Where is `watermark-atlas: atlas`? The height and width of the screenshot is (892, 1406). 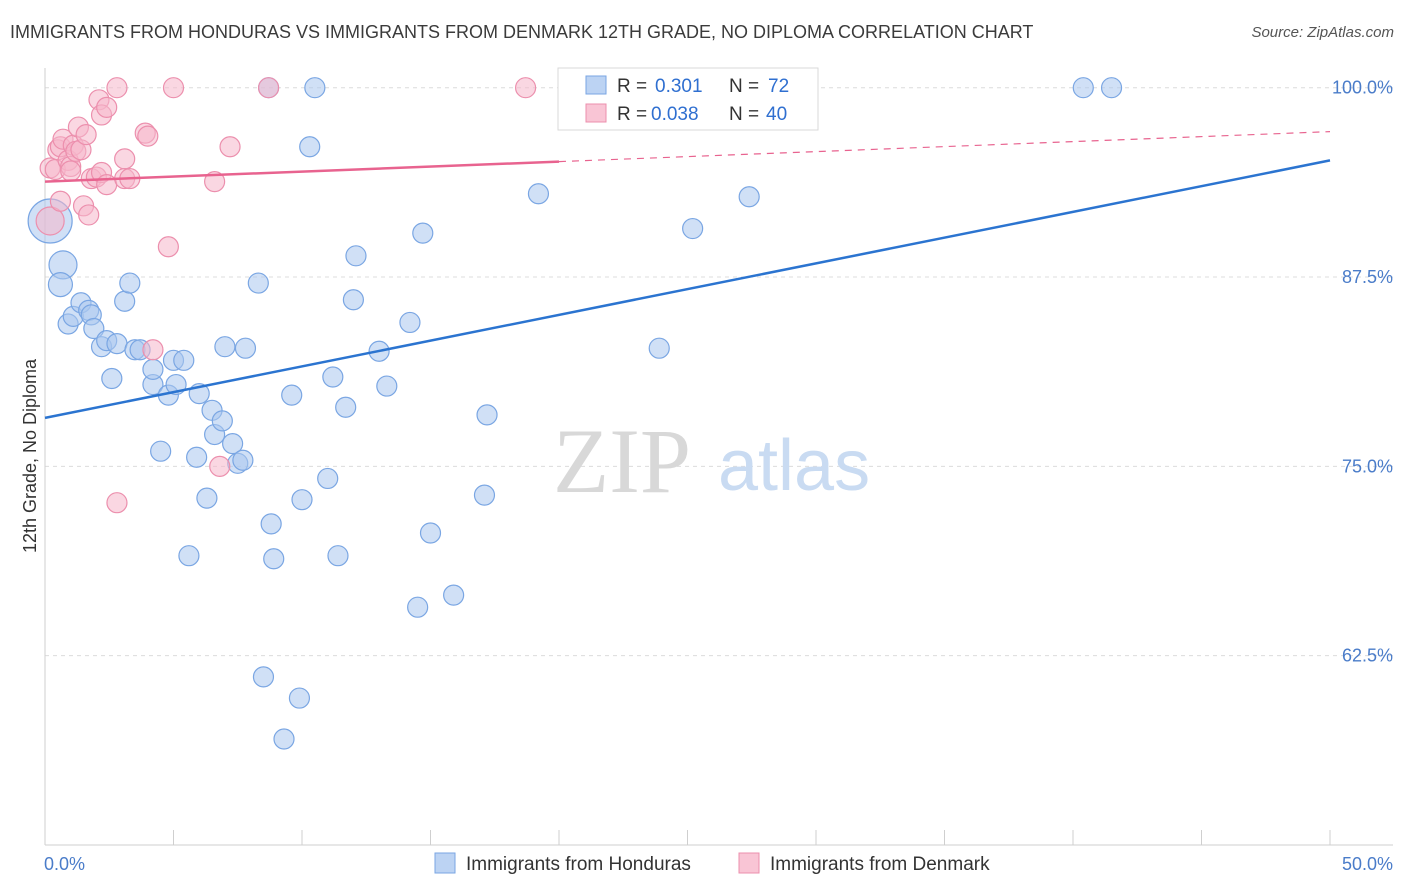 watermark-atlas: atlas is located at coordinates (794, 466).